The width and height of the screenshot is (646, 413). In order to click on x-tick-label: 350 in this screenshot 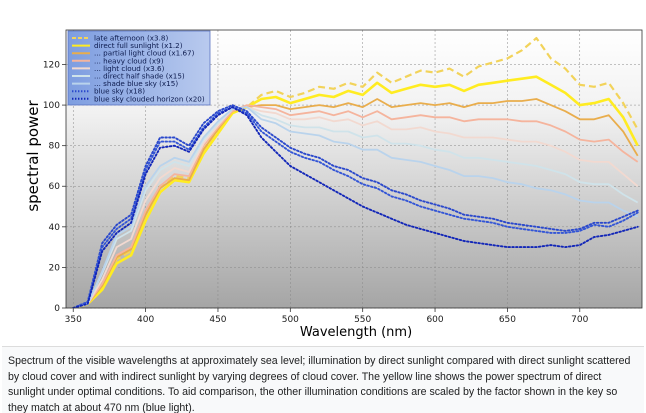, I will do `click(73, 320)`.